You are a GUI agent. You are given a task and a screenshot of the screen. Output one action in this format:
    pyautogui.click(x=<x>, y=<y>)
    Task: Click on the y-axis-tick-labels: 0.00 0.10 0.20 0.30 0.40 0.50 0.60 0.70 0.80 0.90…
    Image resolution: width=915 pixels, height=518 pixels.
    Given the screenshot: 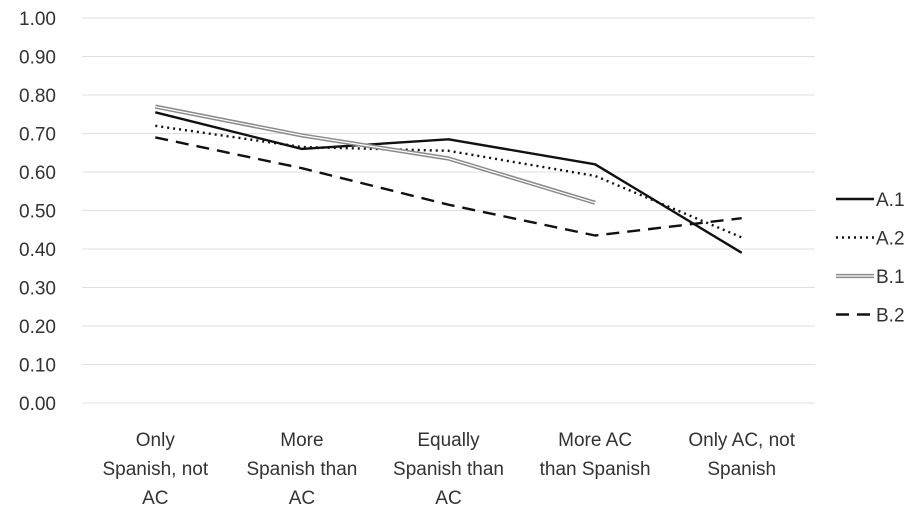 What is the action you would take?
    pyautogui.click(x=37, y=212)
    